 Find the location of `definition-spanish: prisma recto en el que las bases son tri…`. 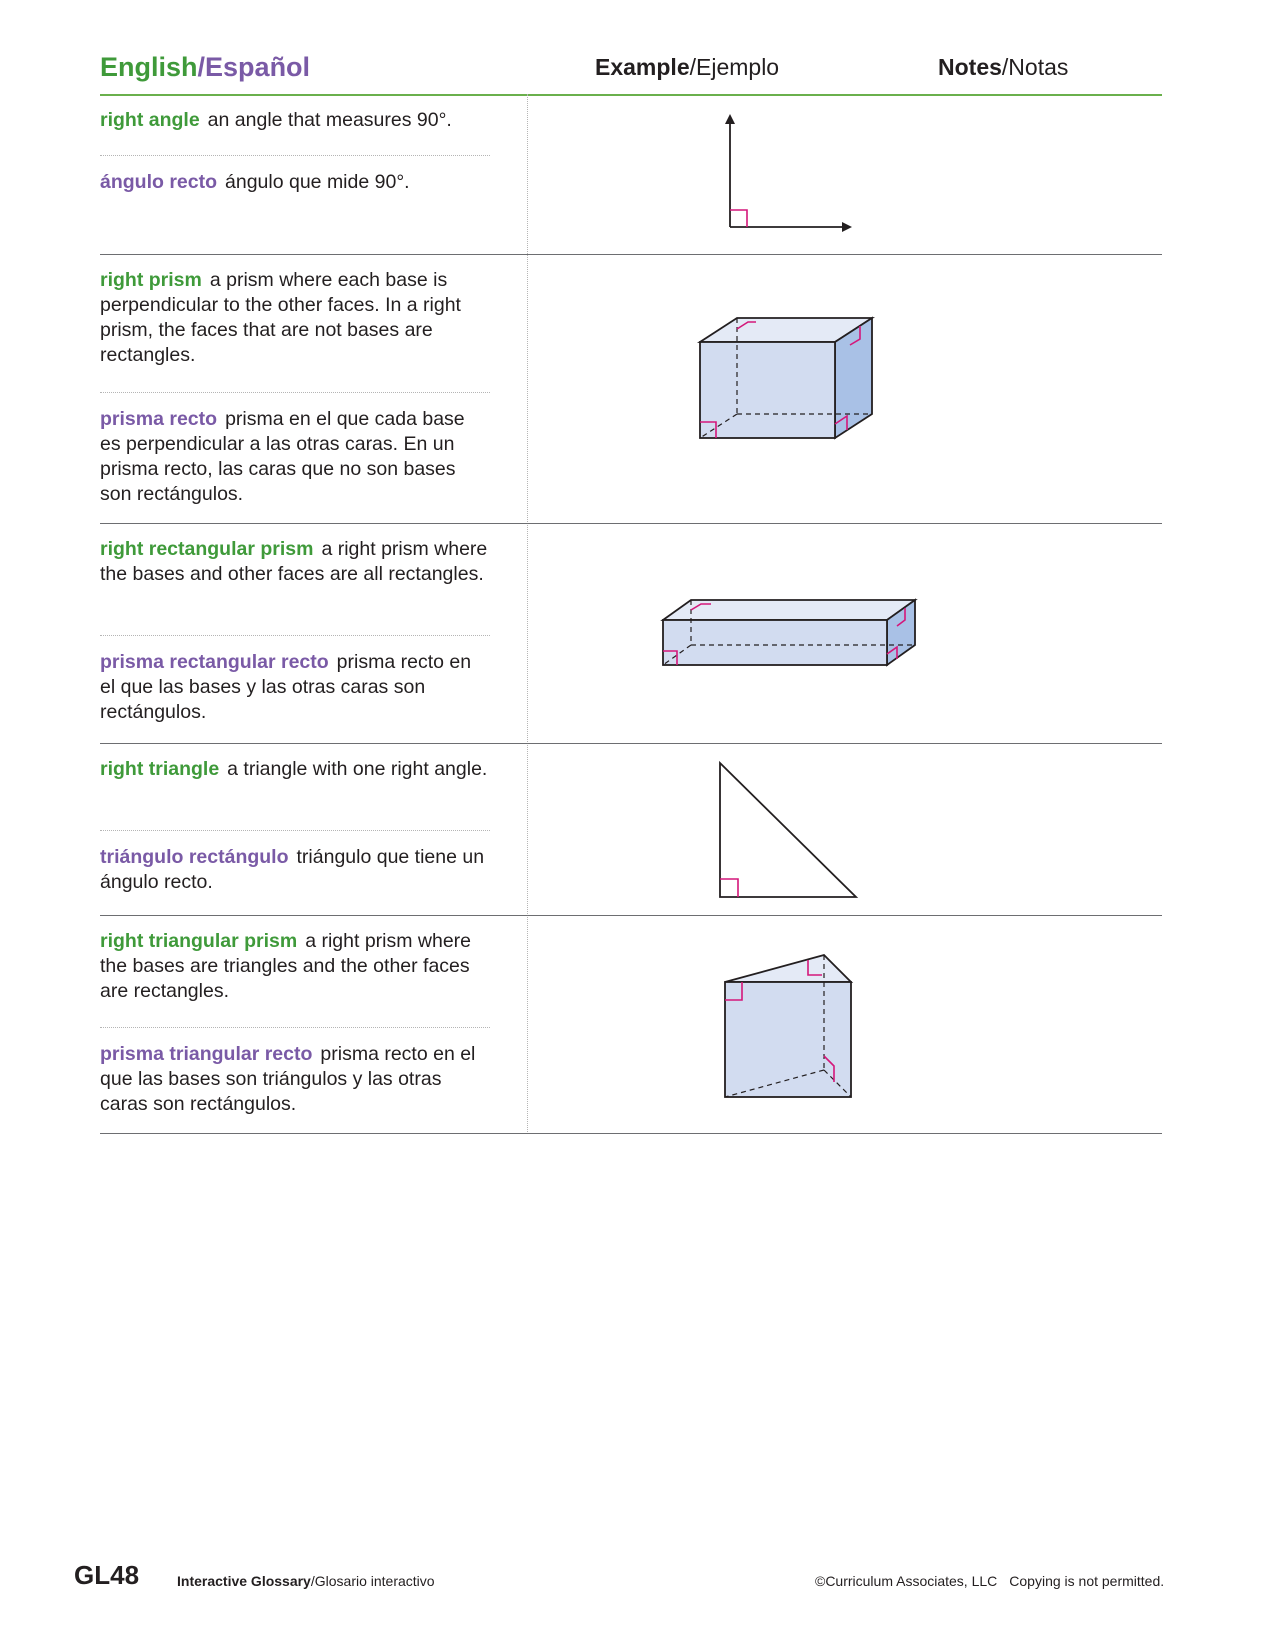

definition-spanish: prisma recto en el que las bases son tri… is located at coordinates (288, 1079).